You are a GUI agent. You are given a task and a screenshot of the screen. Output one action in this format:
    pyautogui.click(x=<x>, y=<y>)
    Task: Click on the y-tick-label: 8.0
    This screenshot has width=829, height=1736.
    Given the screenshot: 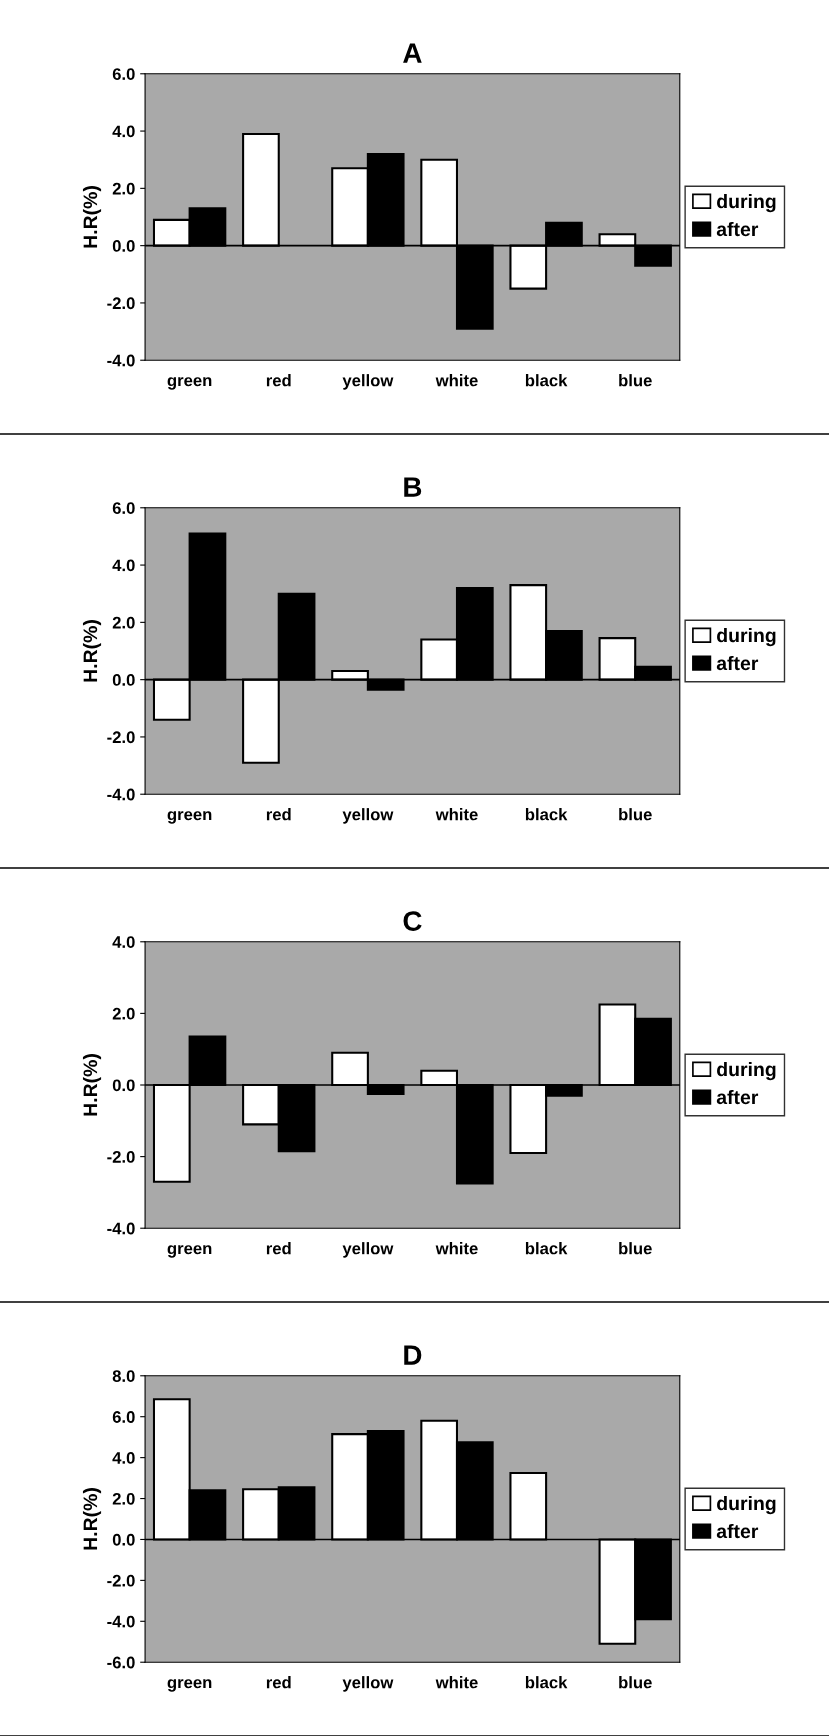 What is the action you would take?
    pyautogui.click(x=123, y=1376)
    